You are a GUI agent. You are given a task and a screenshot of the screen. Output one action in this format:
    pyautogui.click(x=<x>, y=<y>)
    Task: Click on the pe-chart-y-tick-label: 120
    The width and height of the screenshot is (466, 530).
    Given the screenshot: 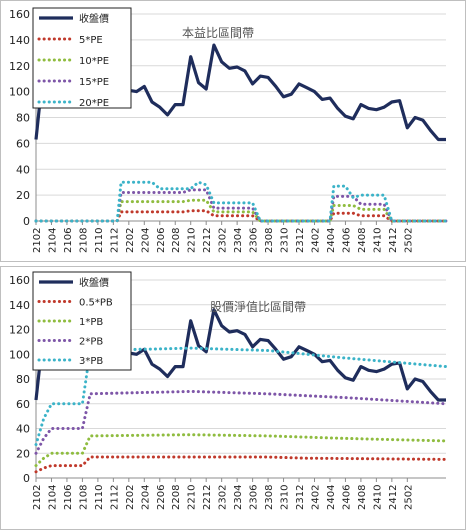 What is the action you would take?
    pyautogui.click(x=19, y=66)
    